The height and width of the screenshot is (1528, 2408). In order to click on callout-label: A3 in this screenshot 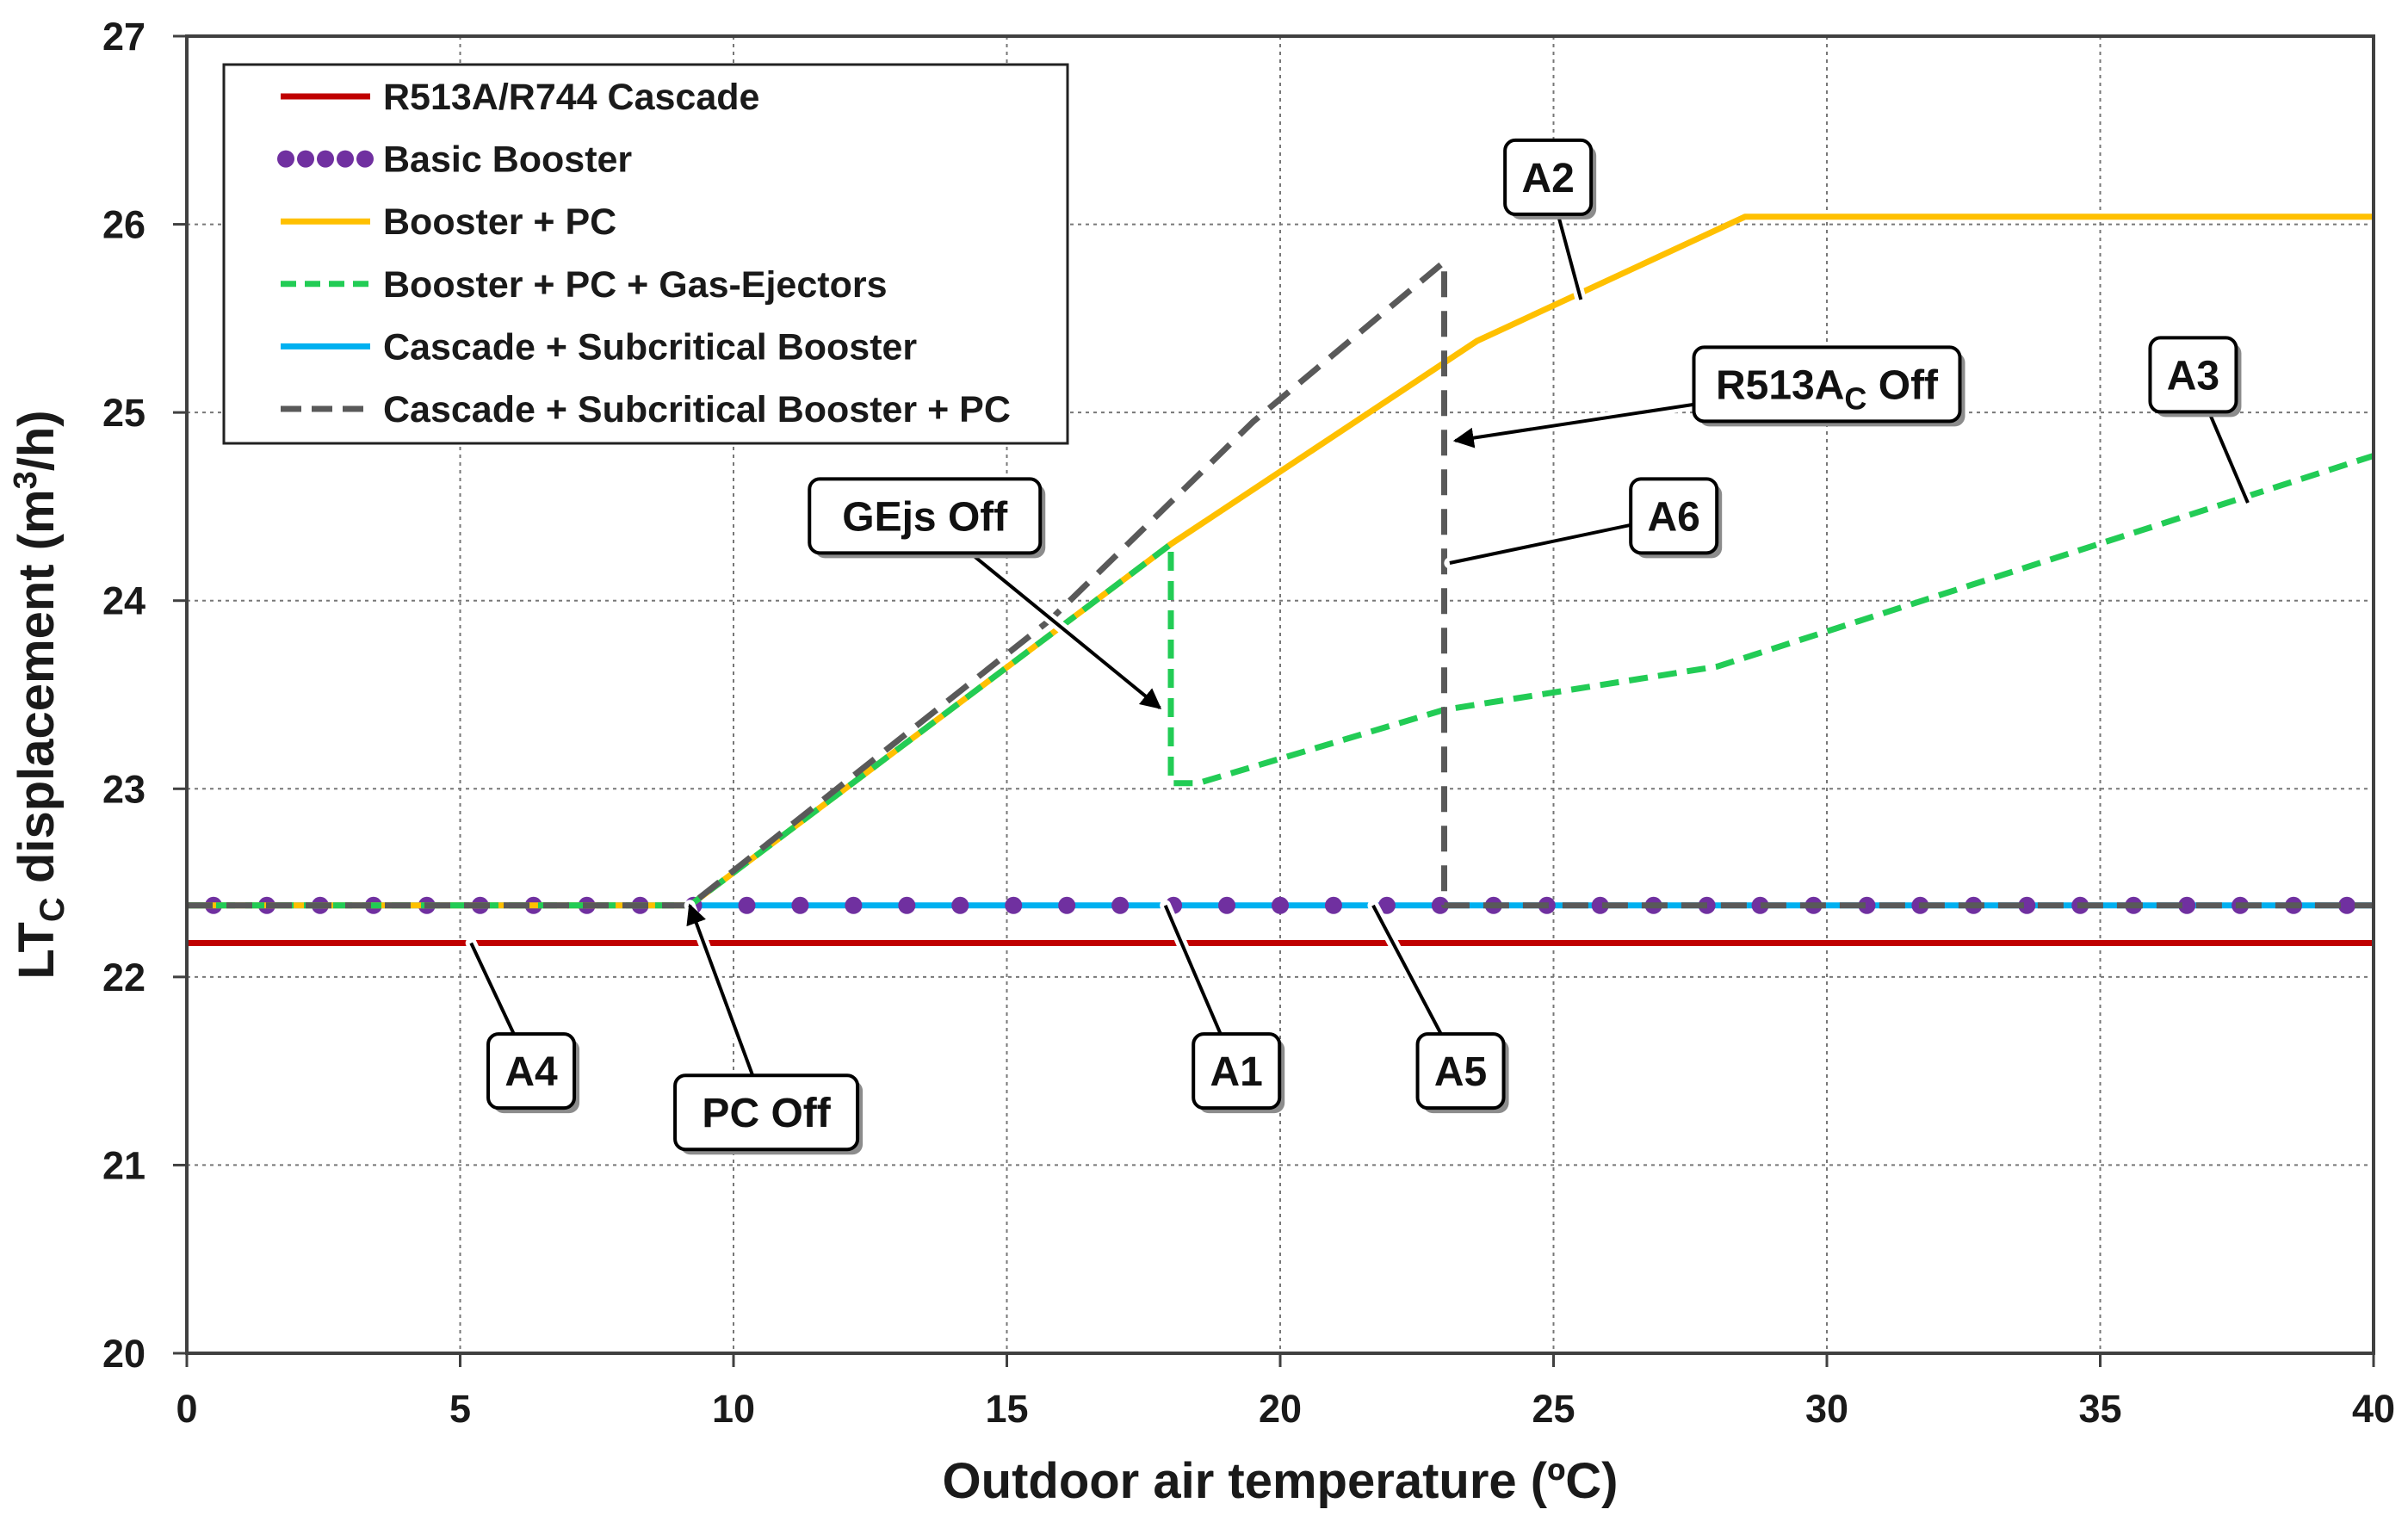, I will do `click(2193, 376)`.